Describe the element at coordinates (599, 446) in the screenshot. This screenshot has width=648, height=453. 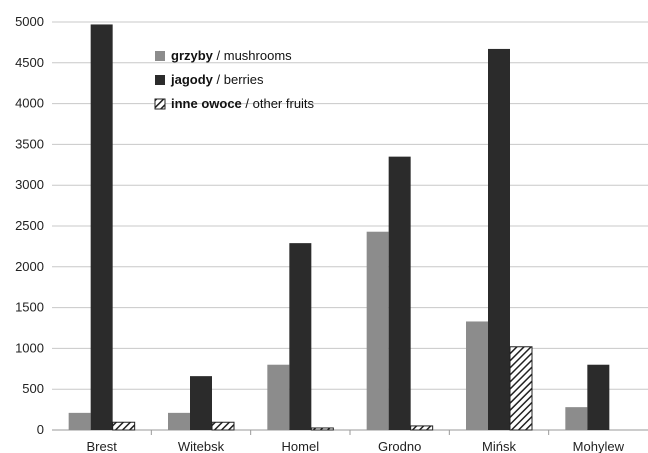
I see `x-category-label: Mohylew` at that location.